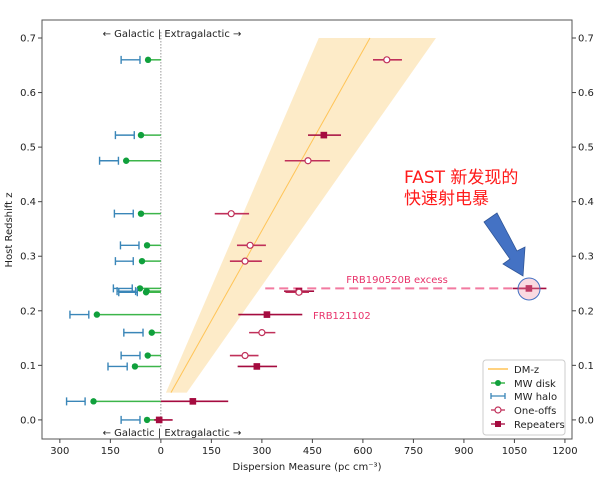 This screenshot has height=484, width=600. I want to click on legend-box, so click(524, 397).